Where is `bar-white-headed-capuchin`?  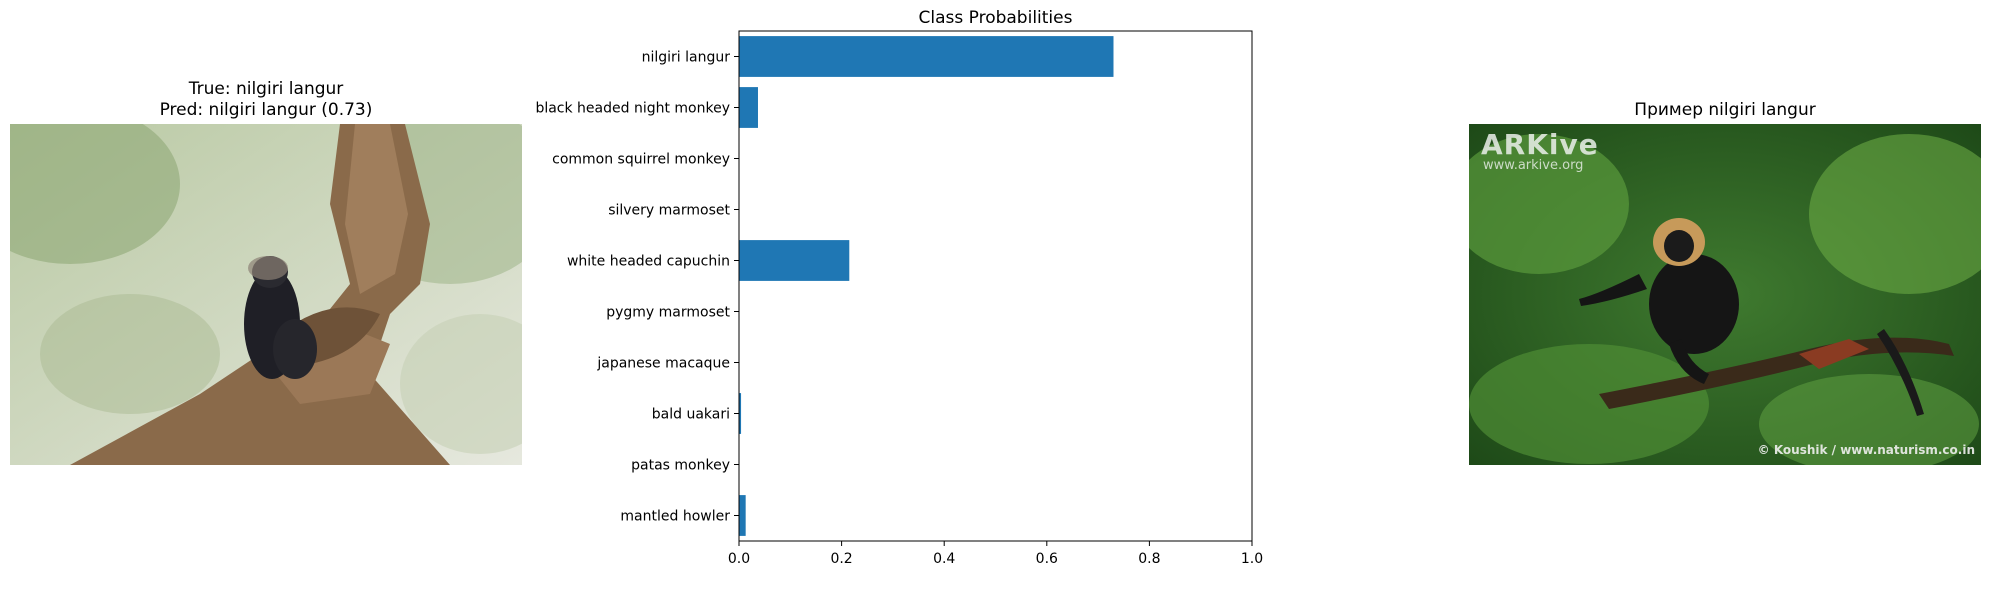 bar-white-headed-capuchin is located at coordinates (794, 260).